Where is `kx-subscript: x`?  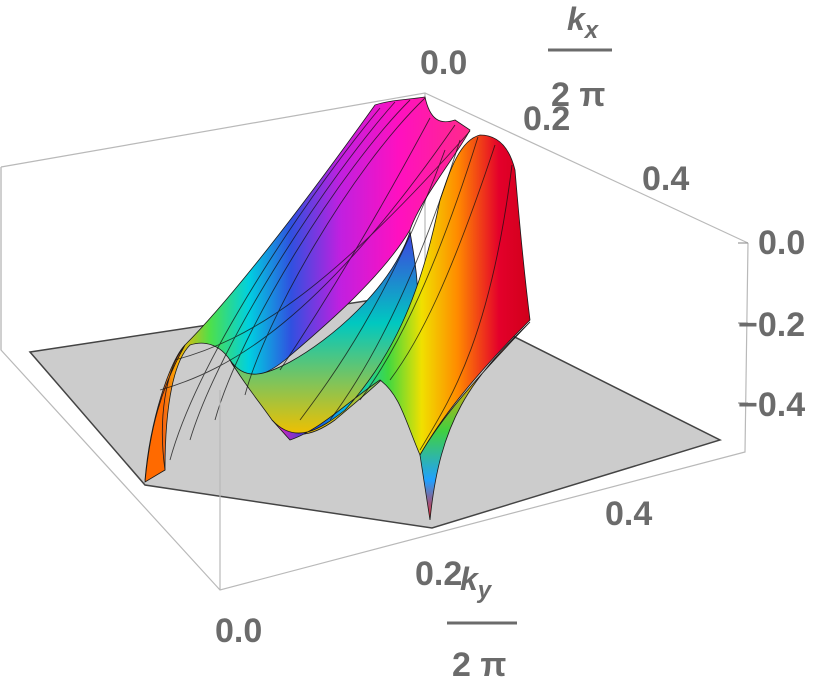 kx-subscript: x is located at coordinates (591, 30).